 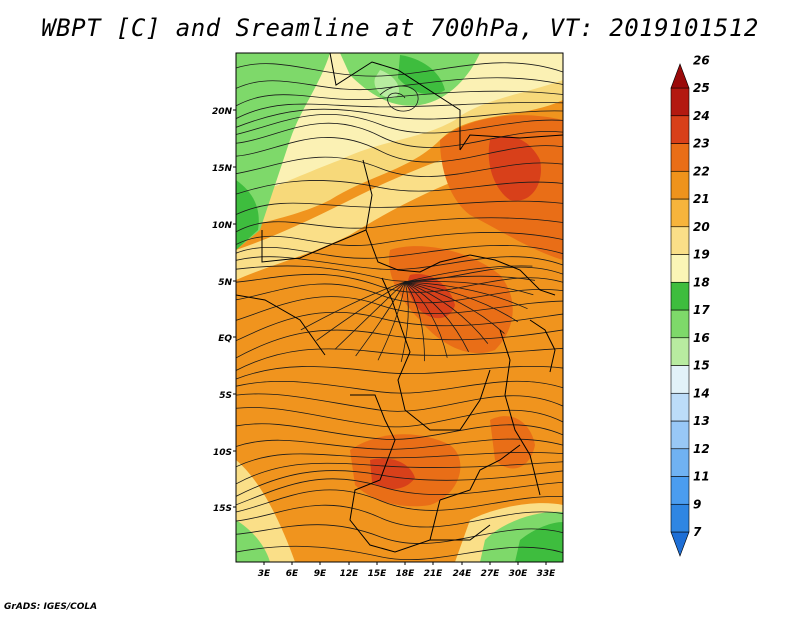 I want to click on colorbar-label: 22, so click(x=701, y=171).